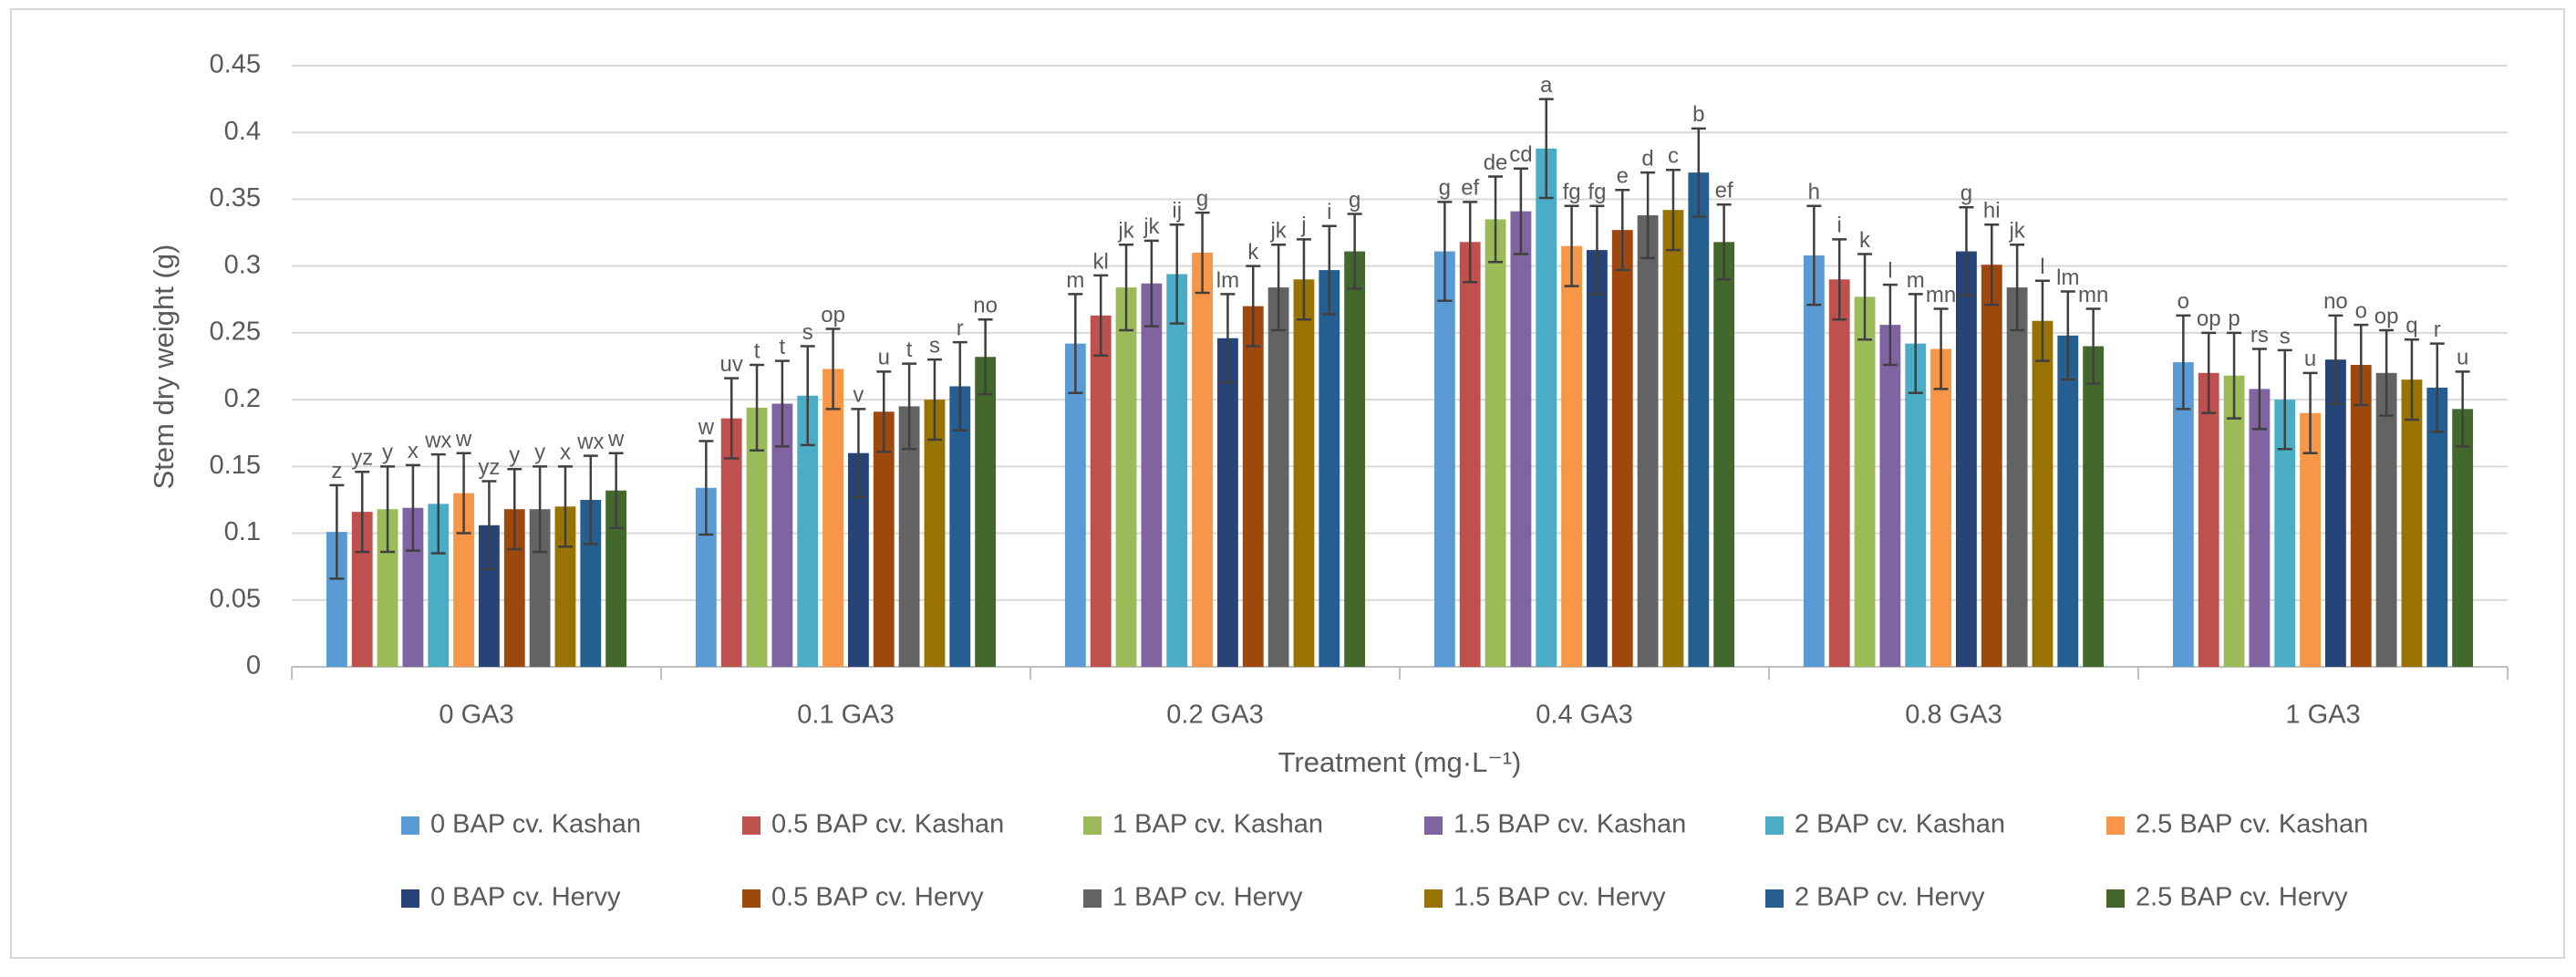 This screenshot has height=977, width=2576. I want to click on significance-letter: w, so click(706, 428).